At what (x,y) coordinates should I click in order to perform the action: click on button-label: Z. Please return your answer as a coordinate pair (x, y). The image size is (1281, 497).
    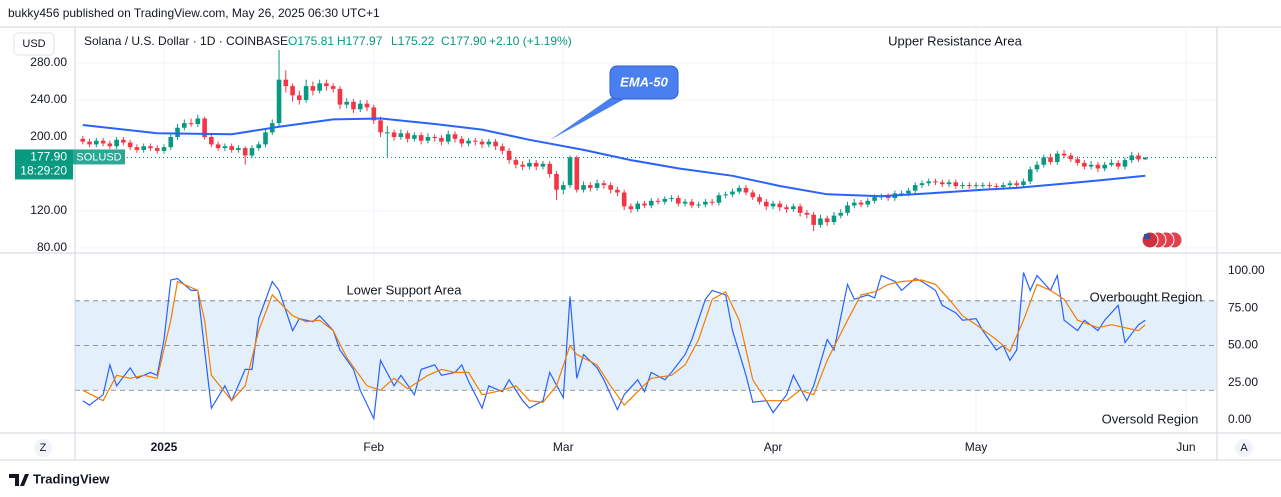
    Looking at the image, I should click on (43, 448).